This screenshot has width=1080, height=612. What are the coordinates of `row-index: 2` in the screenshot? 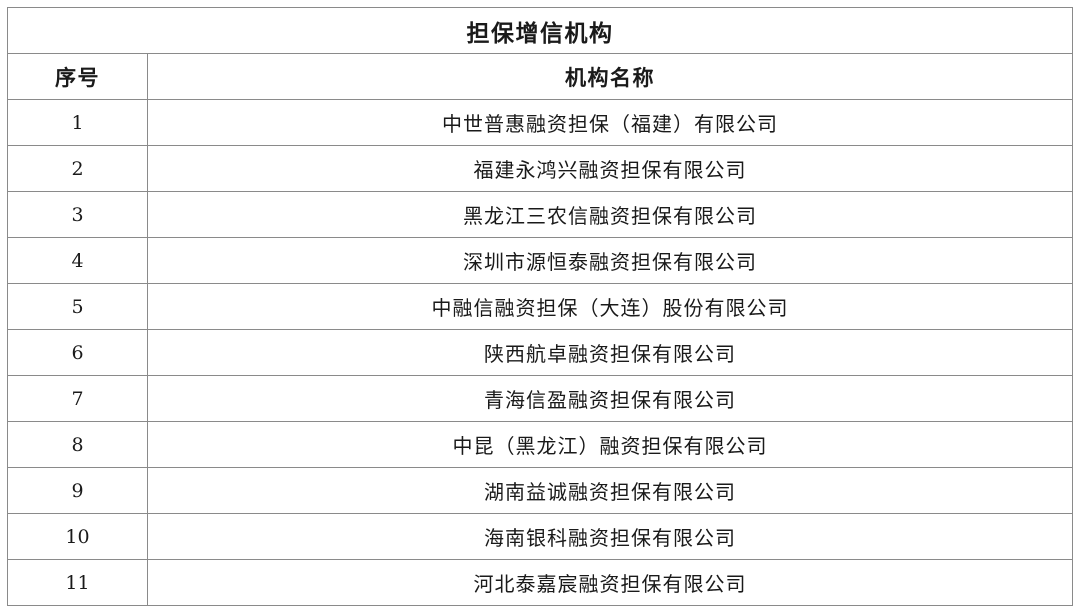 It's located at (77, 168).